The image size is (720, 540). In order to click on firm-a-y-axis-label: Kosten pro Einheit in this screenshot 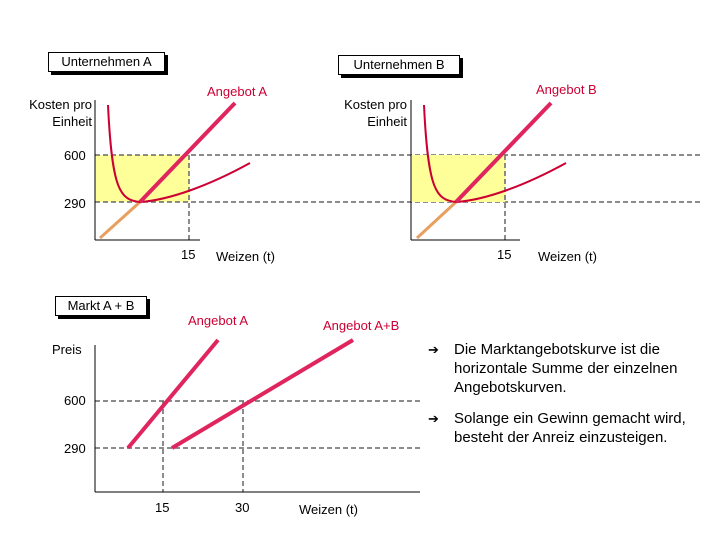, I will do `click(60, 113)`.